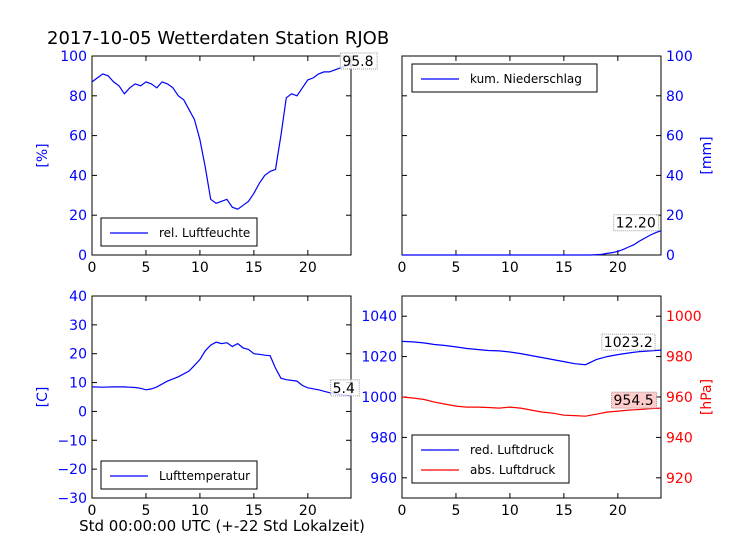  Describe the element at coordinates (43, 397) in the screenshot. I see `y-axis-label: [C]` at that location.